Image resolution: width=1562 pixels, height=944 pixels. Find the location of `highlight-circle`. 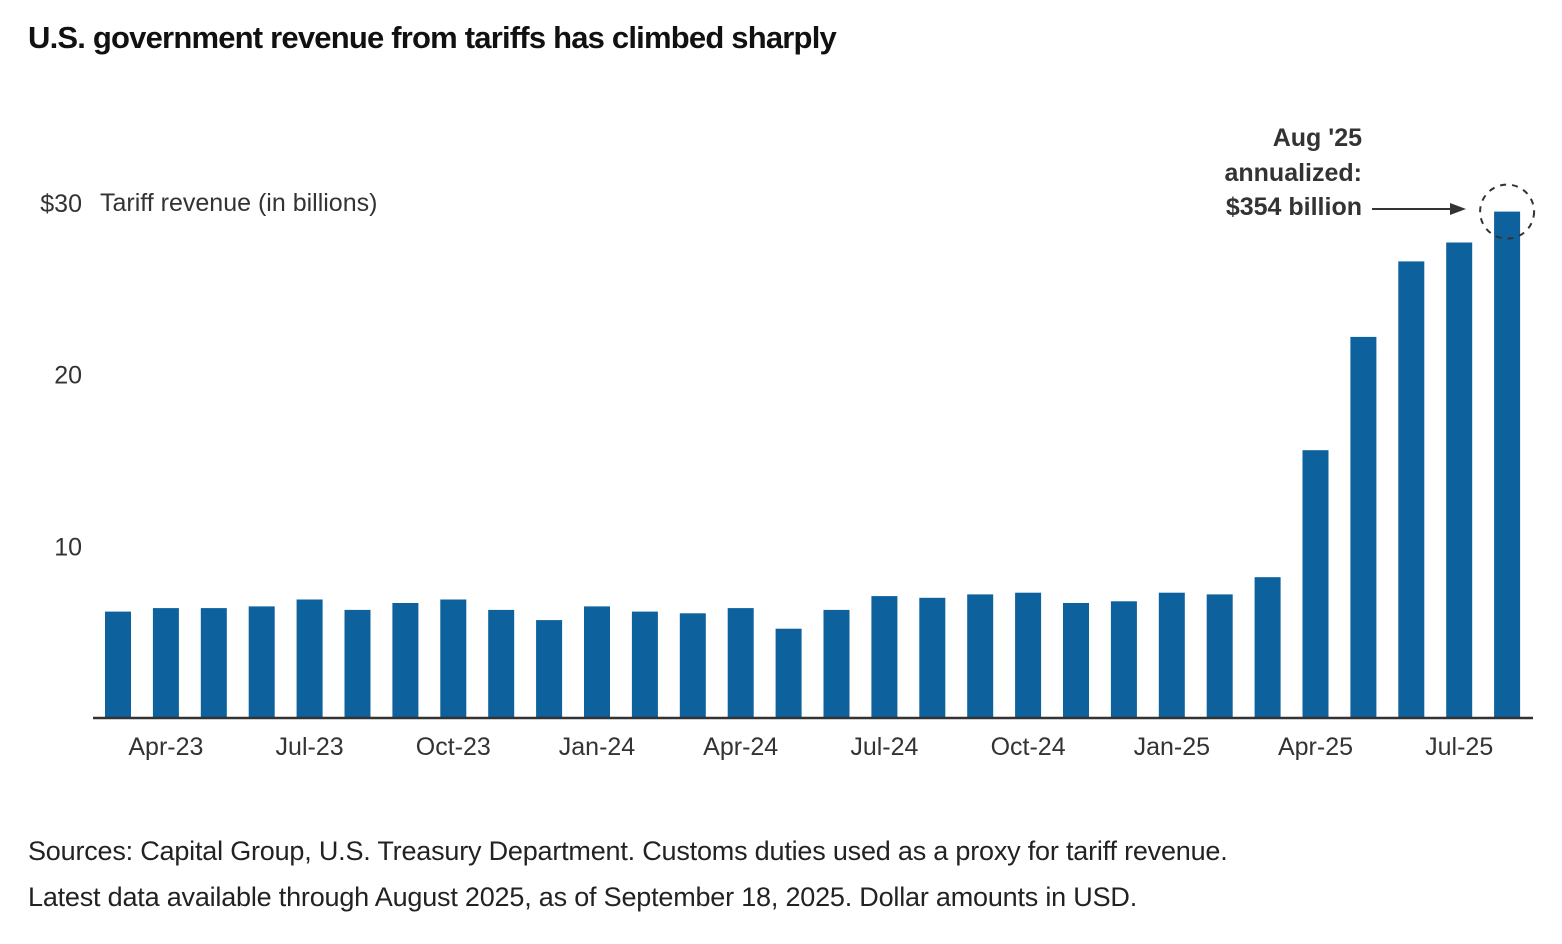

highlight-circle is located at coordinates (1507, 211).